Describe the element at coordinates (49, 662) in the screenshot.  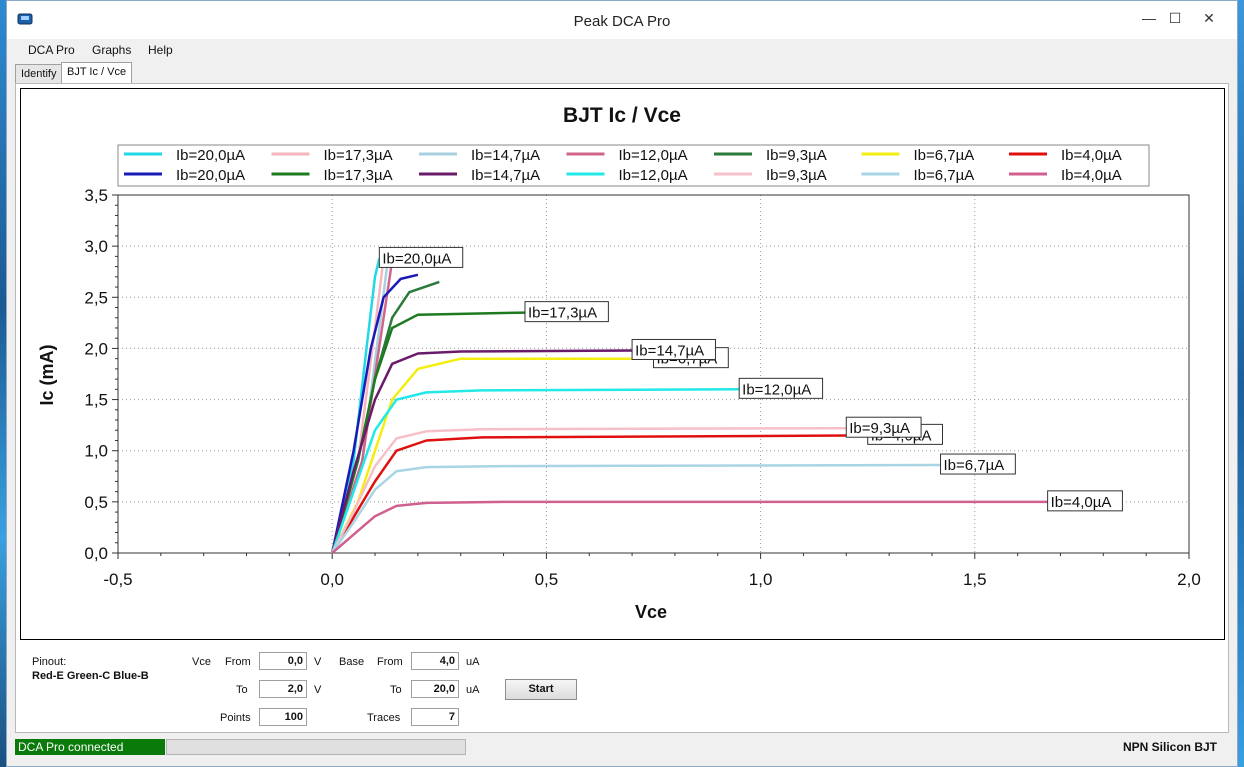
I see `pinout-label: Pinout:` at that location.